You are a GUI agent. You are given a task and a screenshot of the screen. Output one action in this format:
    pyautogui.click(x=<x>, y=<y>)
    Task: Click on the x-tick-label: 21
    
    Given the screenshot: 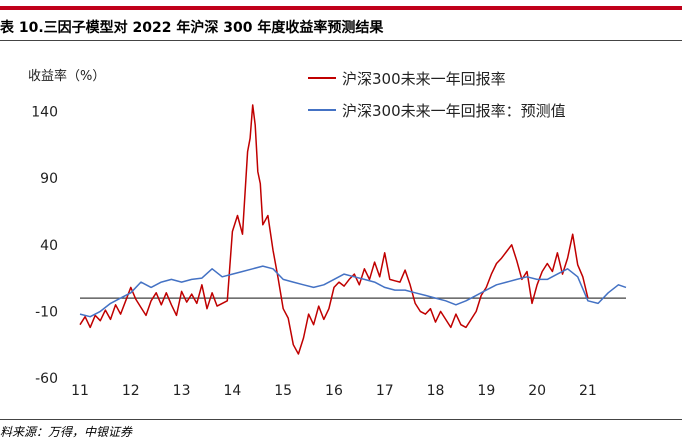 What is the action you would take?
    pyautogui.click(x=588, y=391)
    